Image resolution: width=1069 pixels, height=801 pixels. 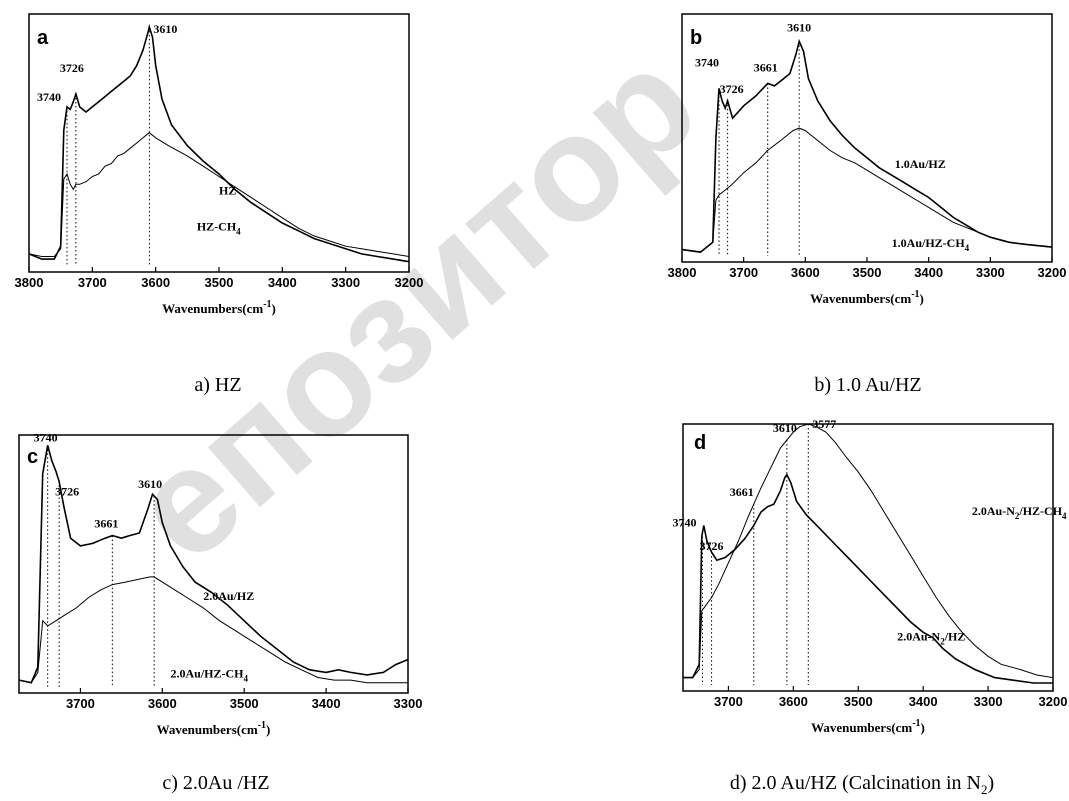 I want to click on panel-letter: b, so click(x=696, y=38).